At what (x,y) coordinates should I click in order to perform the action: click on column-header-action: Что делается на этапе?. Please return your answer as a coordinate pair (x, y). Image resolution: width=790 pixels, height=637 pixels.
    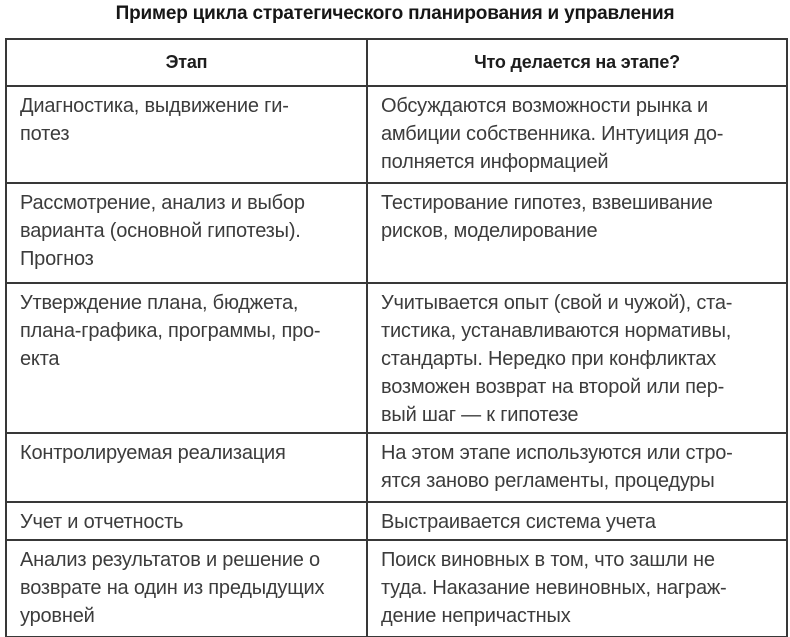
    Looking at the image, I should click on (577, 62).